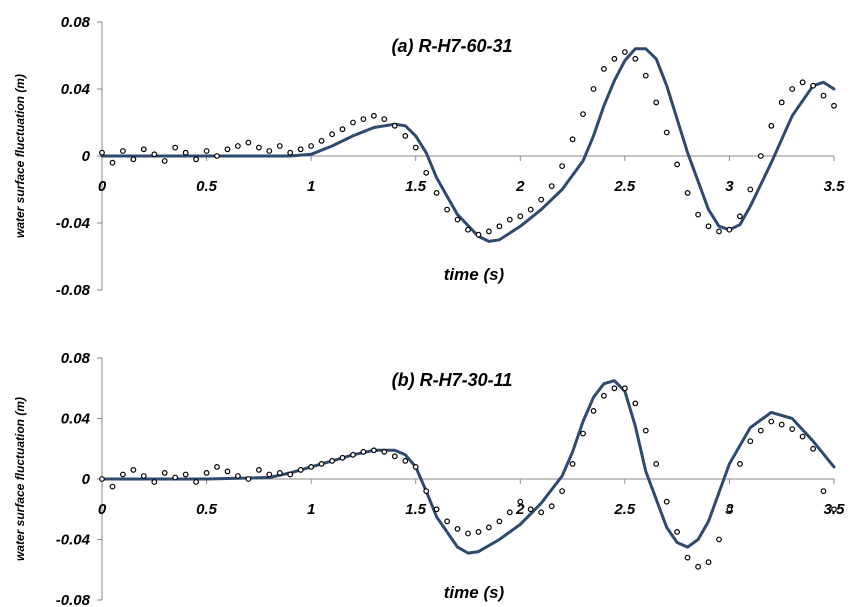 This screenshot has width=856, height=607. I want to click on chart2-y-tick-label: 0.04, so click(76, 419).